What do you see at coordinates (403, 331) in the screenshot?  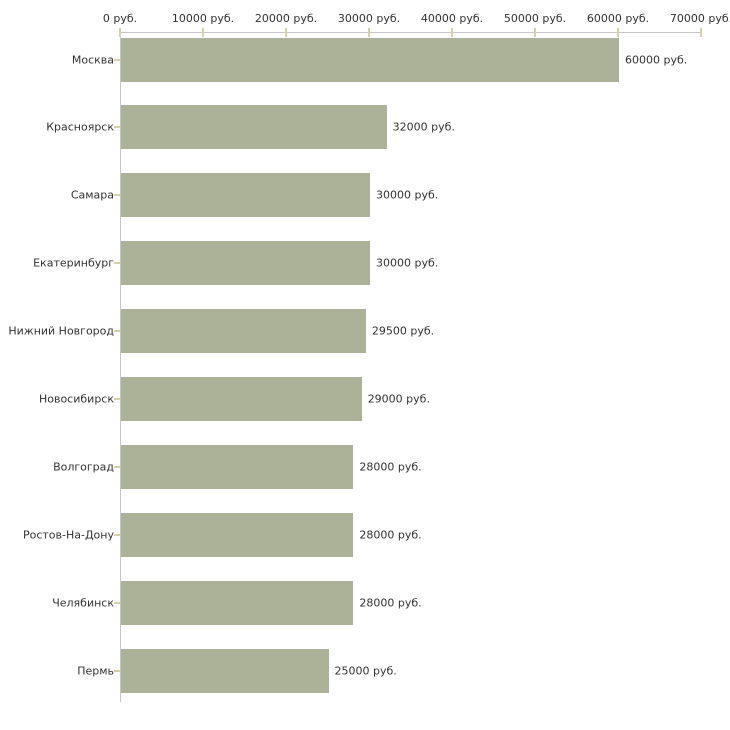 I see `value-label: 29500 руб.` at bounding box center [403, 331].